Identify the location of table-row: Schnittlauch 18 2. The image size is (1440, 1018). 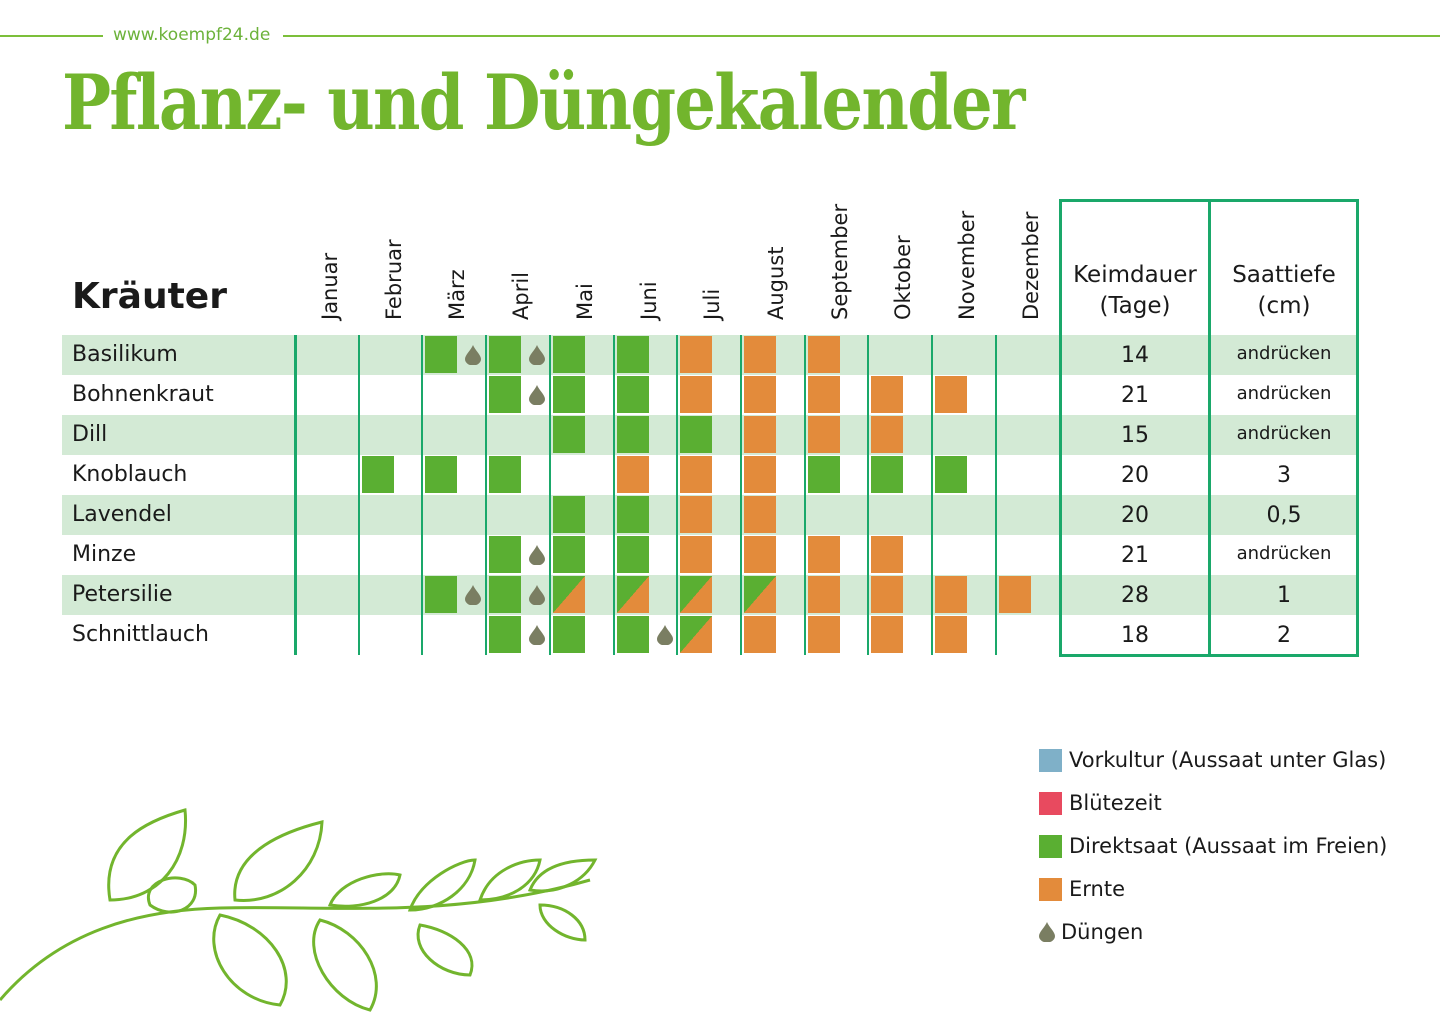
(710, 635).